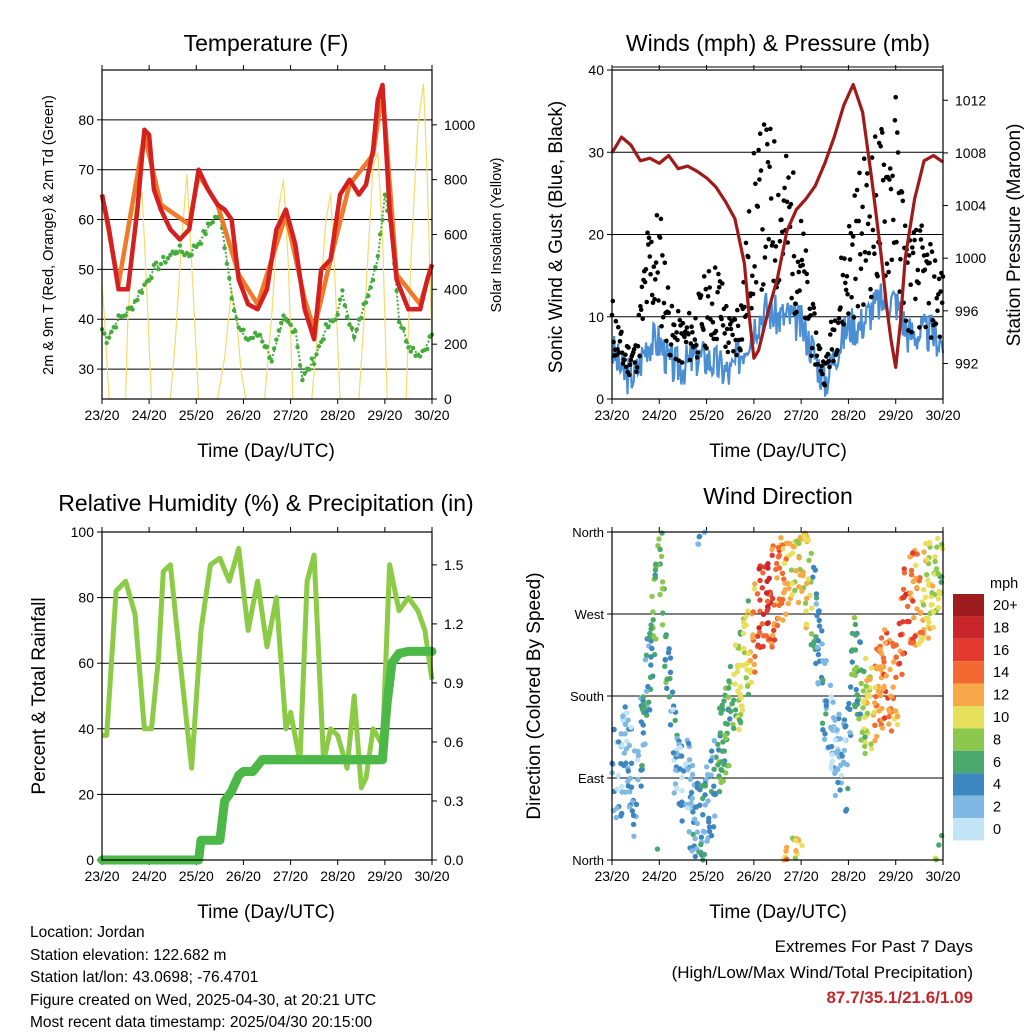 This screenshot has height=1035, width=1024. What do you see at coordinates (86, 170) in the screenshot?
I see `temperature-ytick-label: 70` at bounding box center [86, 170].